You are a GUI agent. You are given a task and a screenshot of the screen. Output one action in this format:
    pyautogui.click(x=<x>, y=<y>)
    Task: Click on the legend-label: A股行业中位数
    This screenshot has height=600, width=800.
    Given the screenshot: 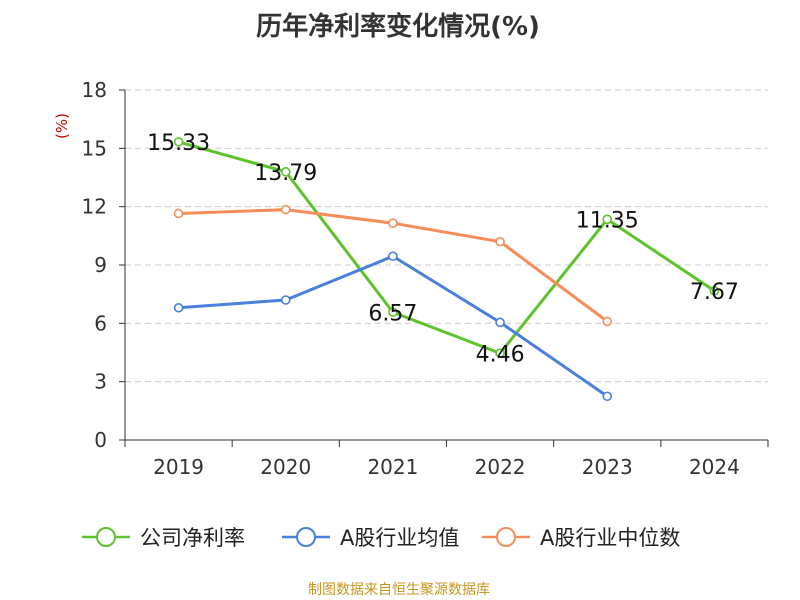 What is the action you would take?
    pyautogui.click(x=610, y=538)
    